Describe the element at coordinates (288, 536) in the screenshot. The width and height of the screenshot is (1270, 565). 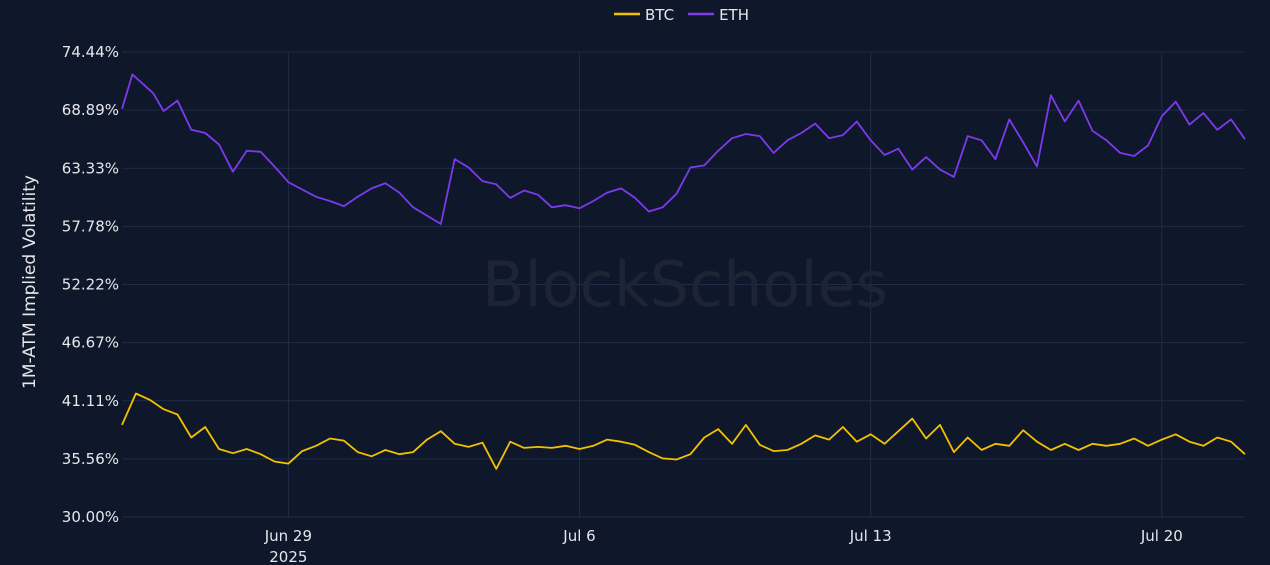
I see `x-tick-label: Jun 29` at that location.